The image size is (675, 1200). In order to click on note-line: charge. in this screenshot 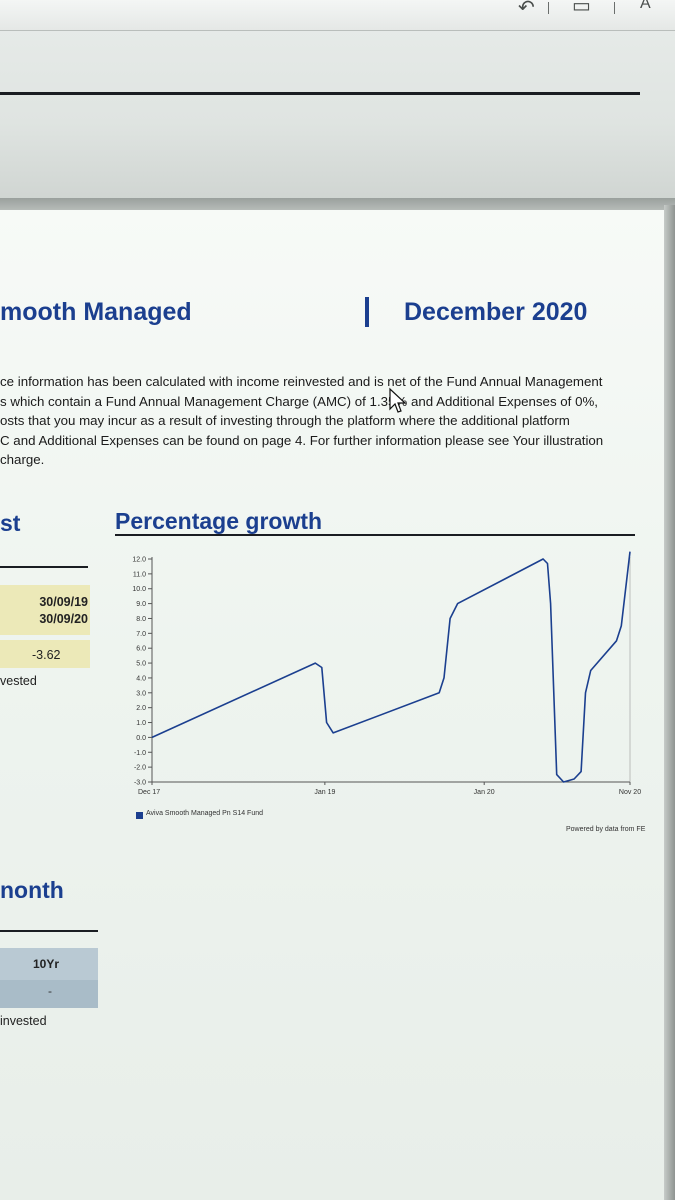, I will do `click(22, 459)`.